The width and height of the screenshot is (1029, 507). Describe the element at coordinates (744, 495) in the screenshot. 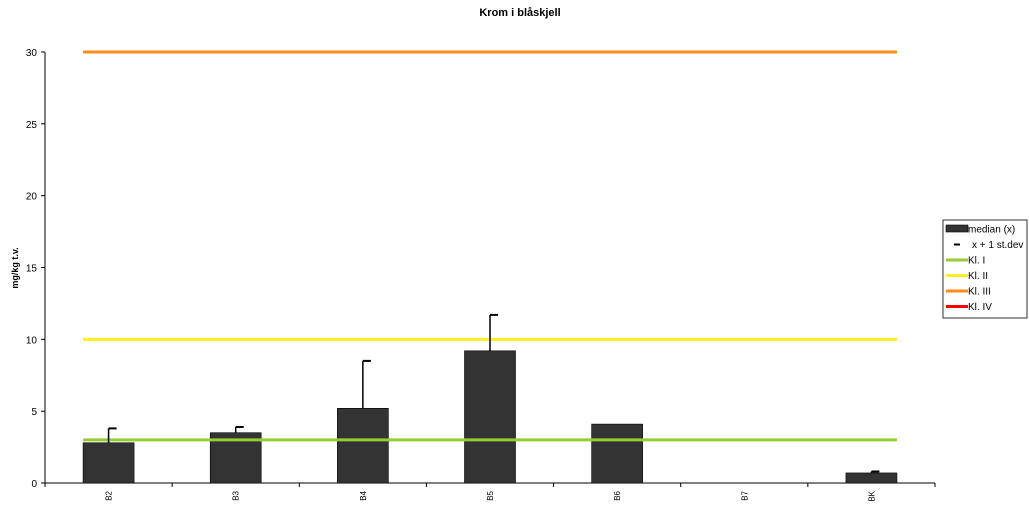

I see `x-tick-label: B7` at that location.